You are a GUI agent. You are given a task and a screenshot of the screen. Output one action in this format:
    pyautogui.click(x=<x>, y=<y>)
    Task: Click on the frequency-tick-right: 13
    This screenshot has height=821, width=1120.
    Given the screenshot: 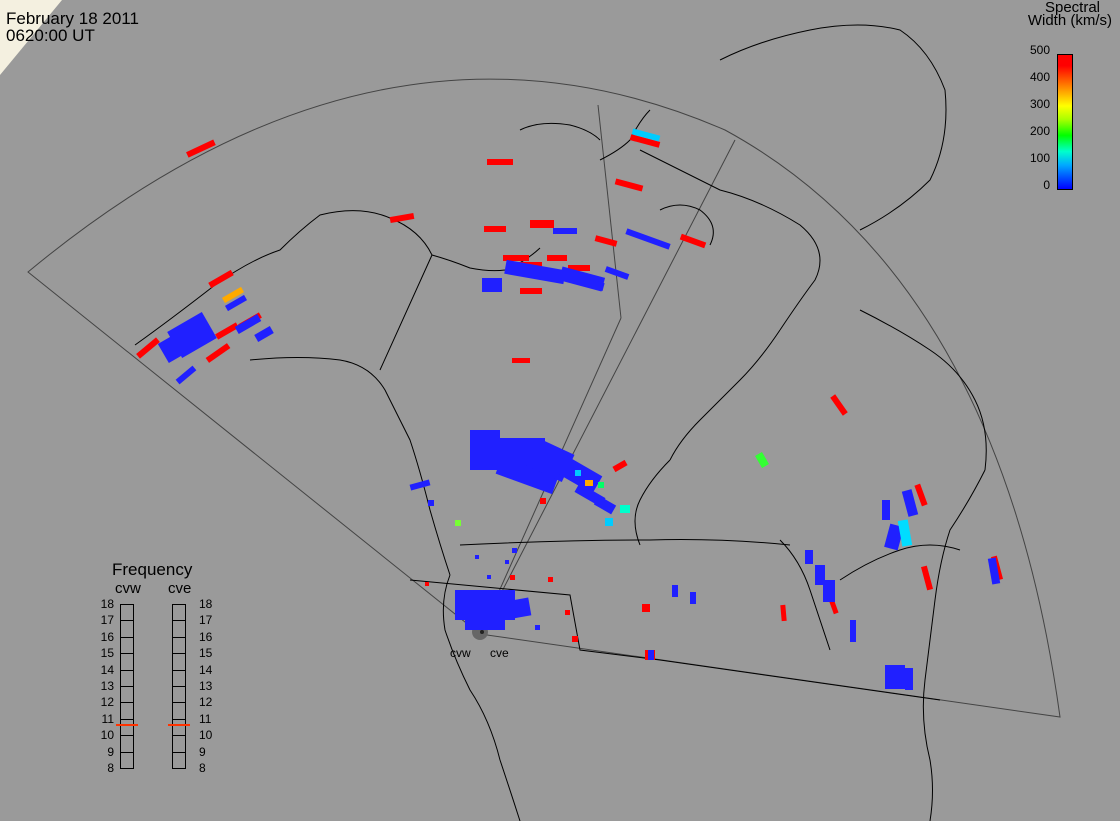 What is the action you would take?
    pyautogui.click(x=206, y=686)
    